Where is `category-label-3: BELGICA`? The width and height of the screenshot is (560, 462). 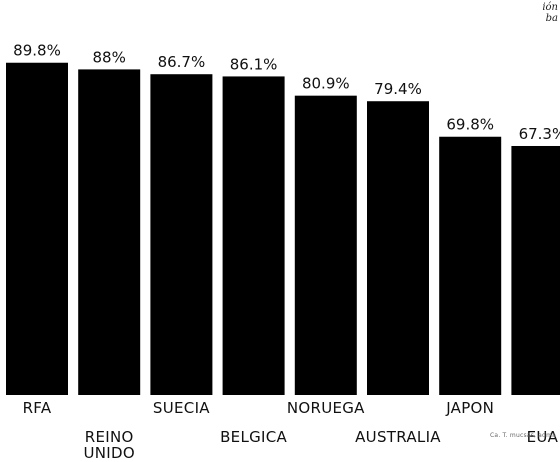 category-label-3: BELGICA is located at coordinates (253, 437).